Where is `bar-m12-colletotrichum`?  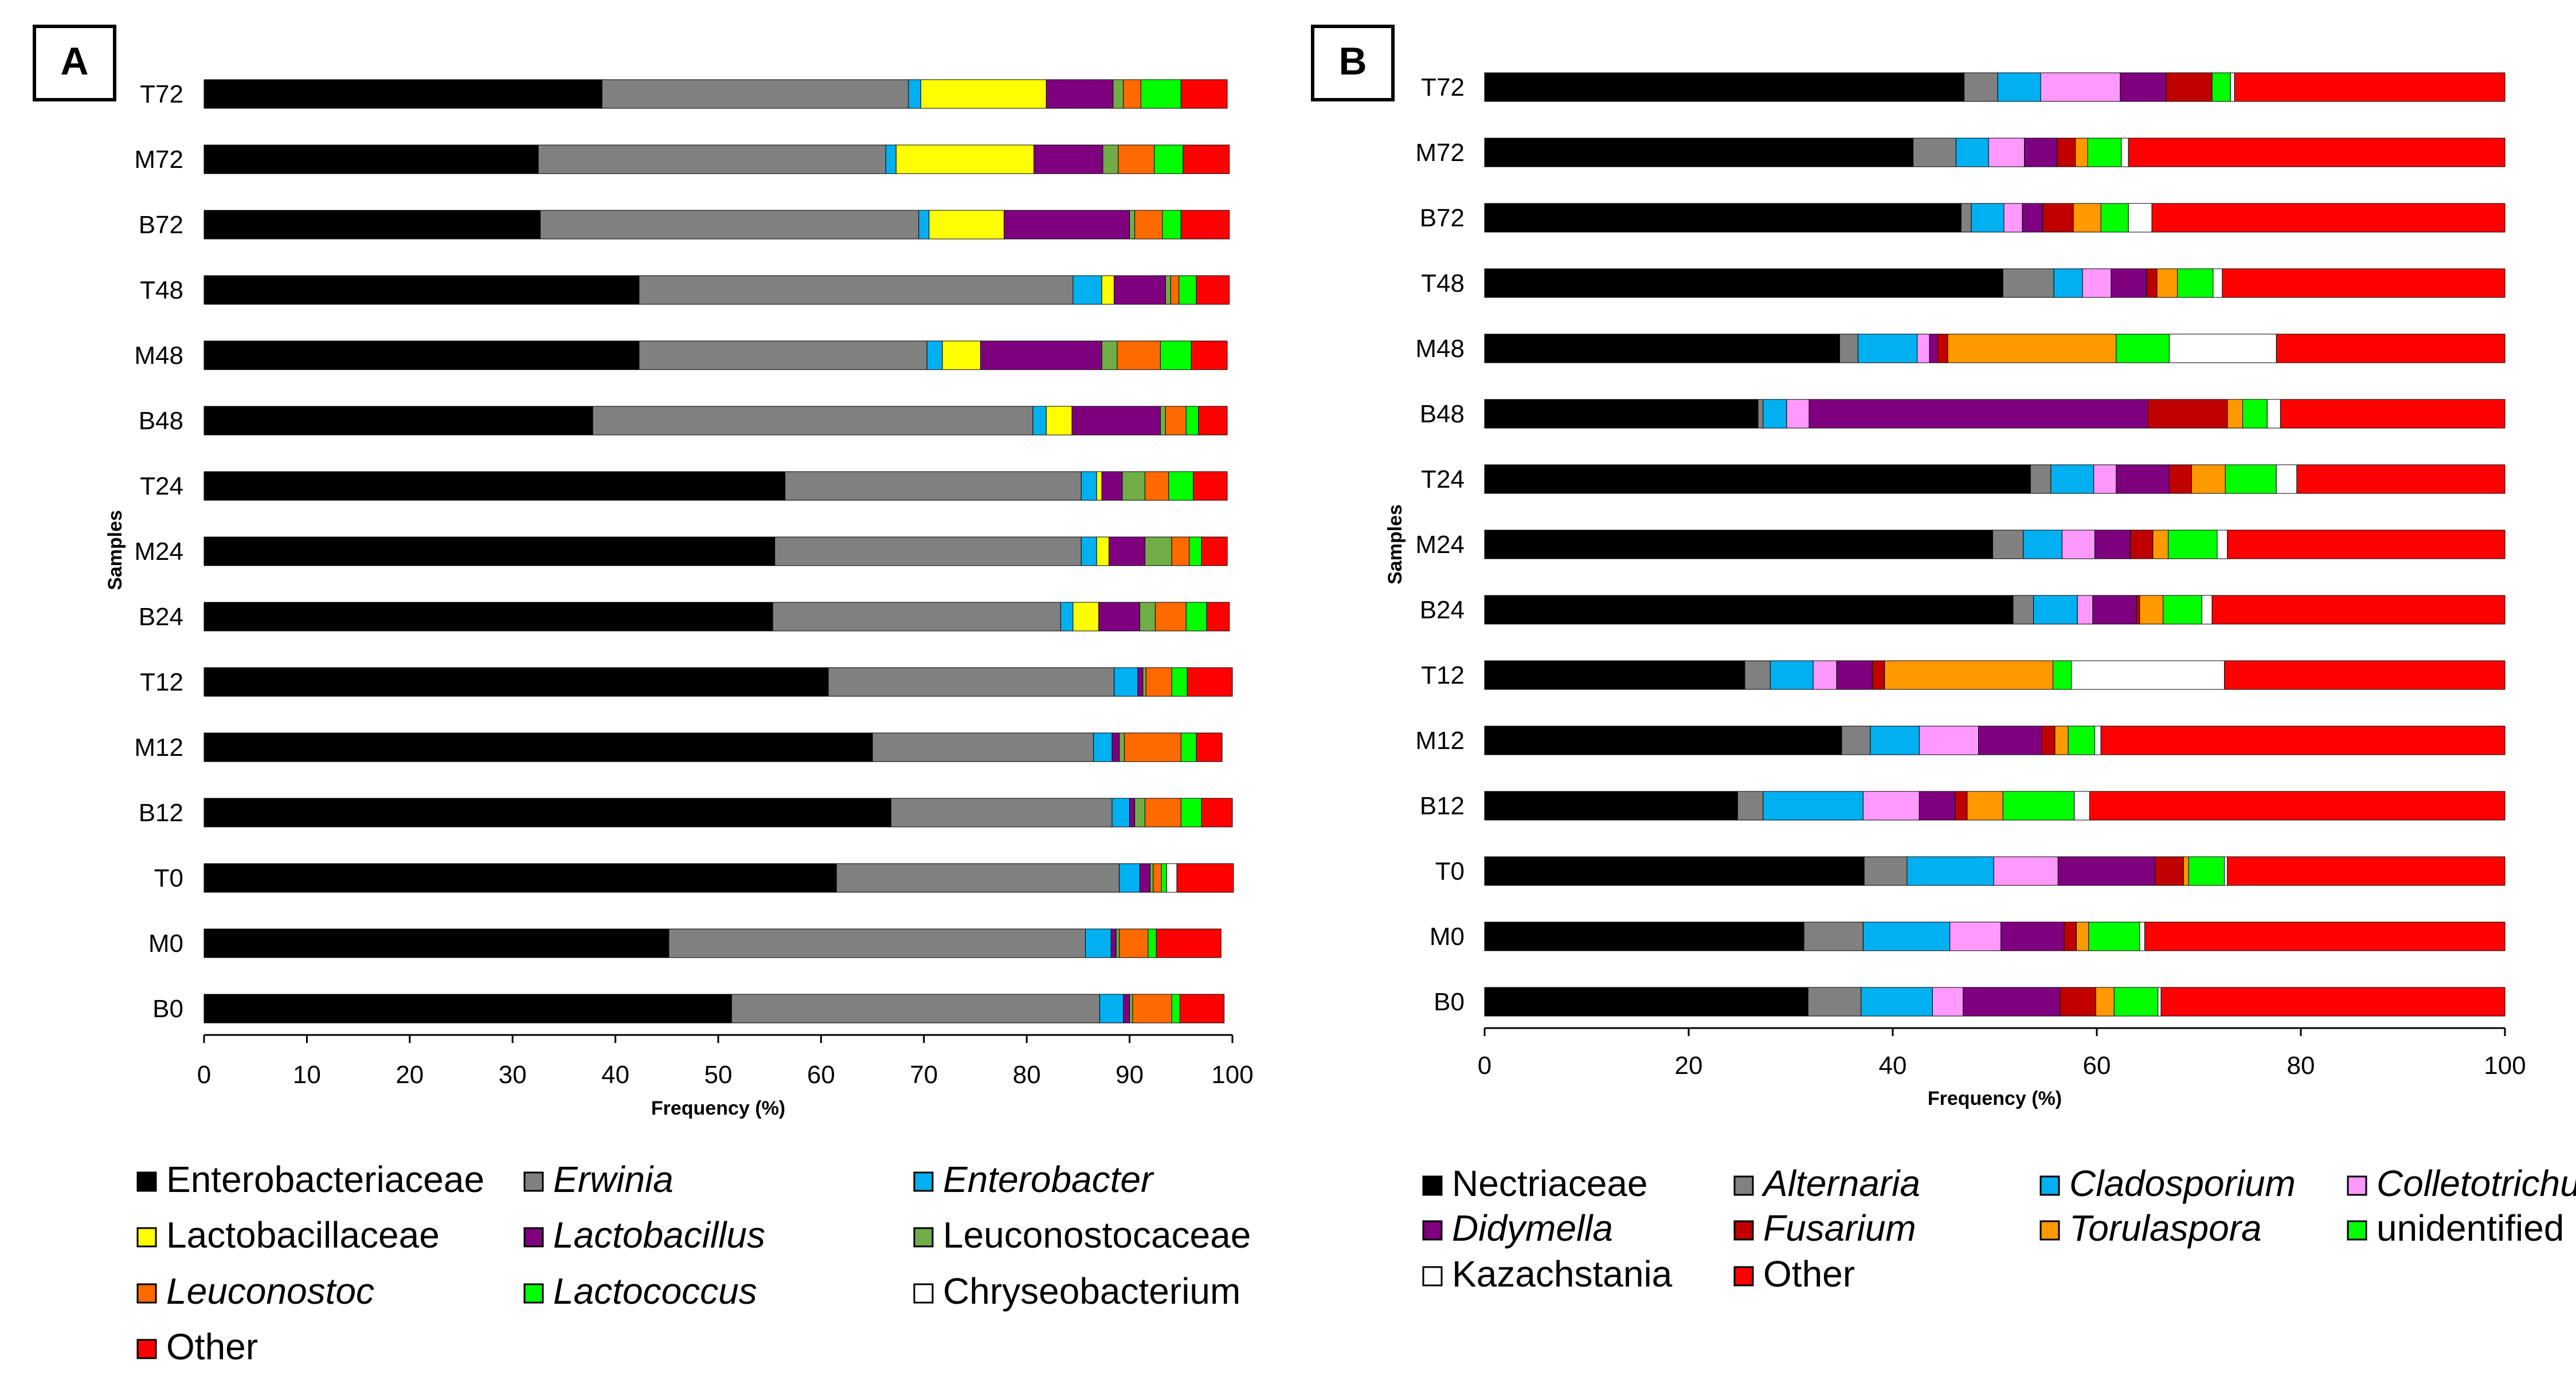 bar-m12-colletotrichum is located at coordinates (1949, 740).